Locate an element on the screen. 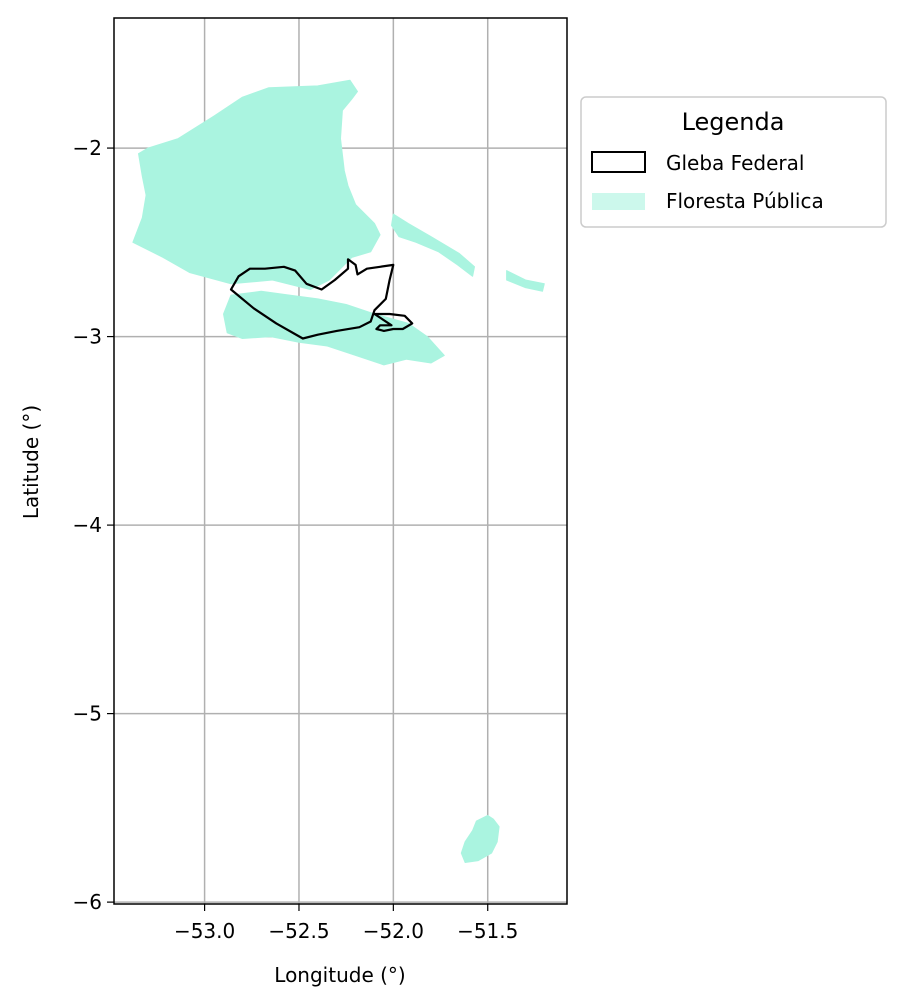 The width and height of the screenshot is (905, 1006). y-axis-label: Latitude (°) is located at coordinates (31, 462).